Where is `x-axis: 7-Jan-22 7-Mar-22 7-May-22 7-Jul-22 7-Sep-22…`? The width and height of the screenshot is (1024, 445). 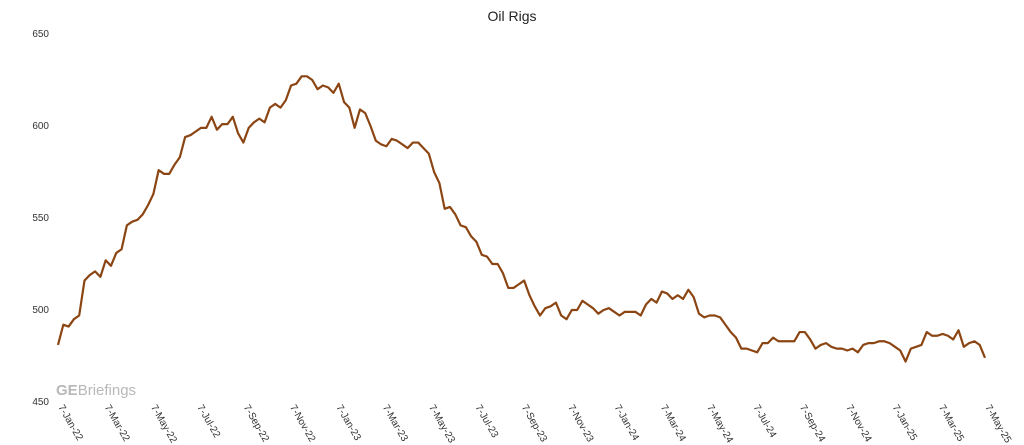
x-axis: 7-Jan-22 7-Mar-22 7-May-22 7-Jul-22 7-Sep-22… is located at coordinates (534, 424).